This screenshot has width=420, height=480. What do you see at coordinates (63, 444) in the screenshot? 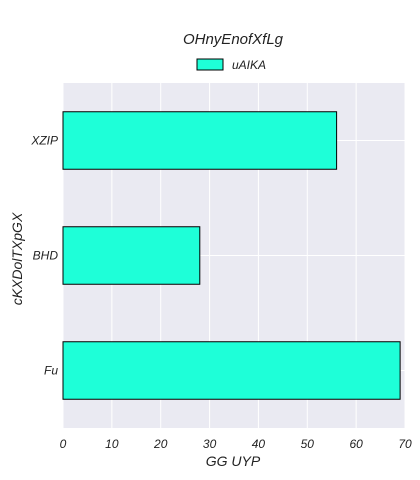
I see `x-tick-label: 0` at bounding box center [63, 444].